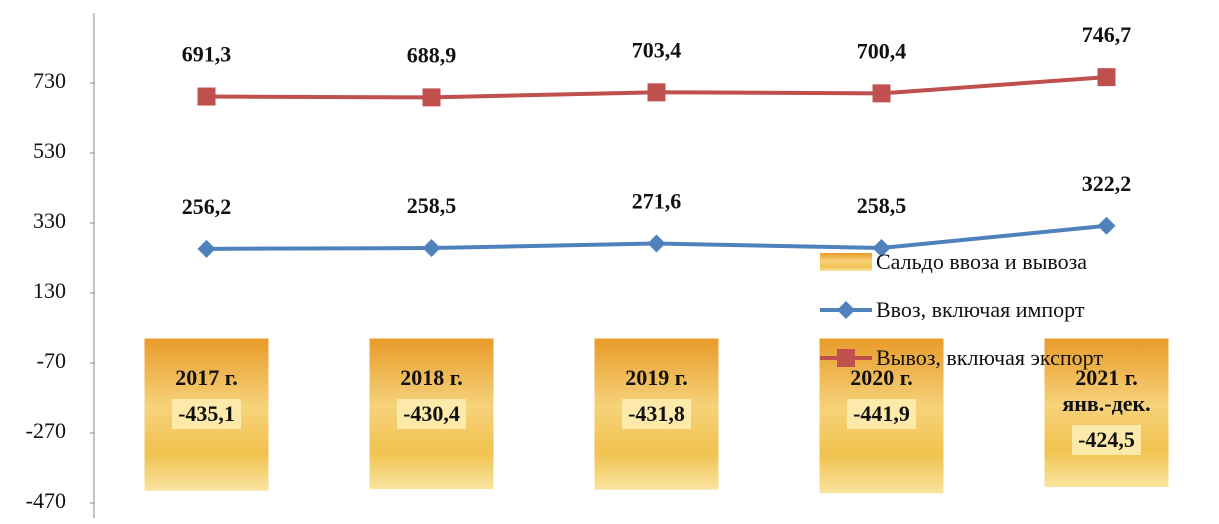 This screenshot has height=524, width=1219. I want to click on y-tick-label: 330, so click(49, 220).